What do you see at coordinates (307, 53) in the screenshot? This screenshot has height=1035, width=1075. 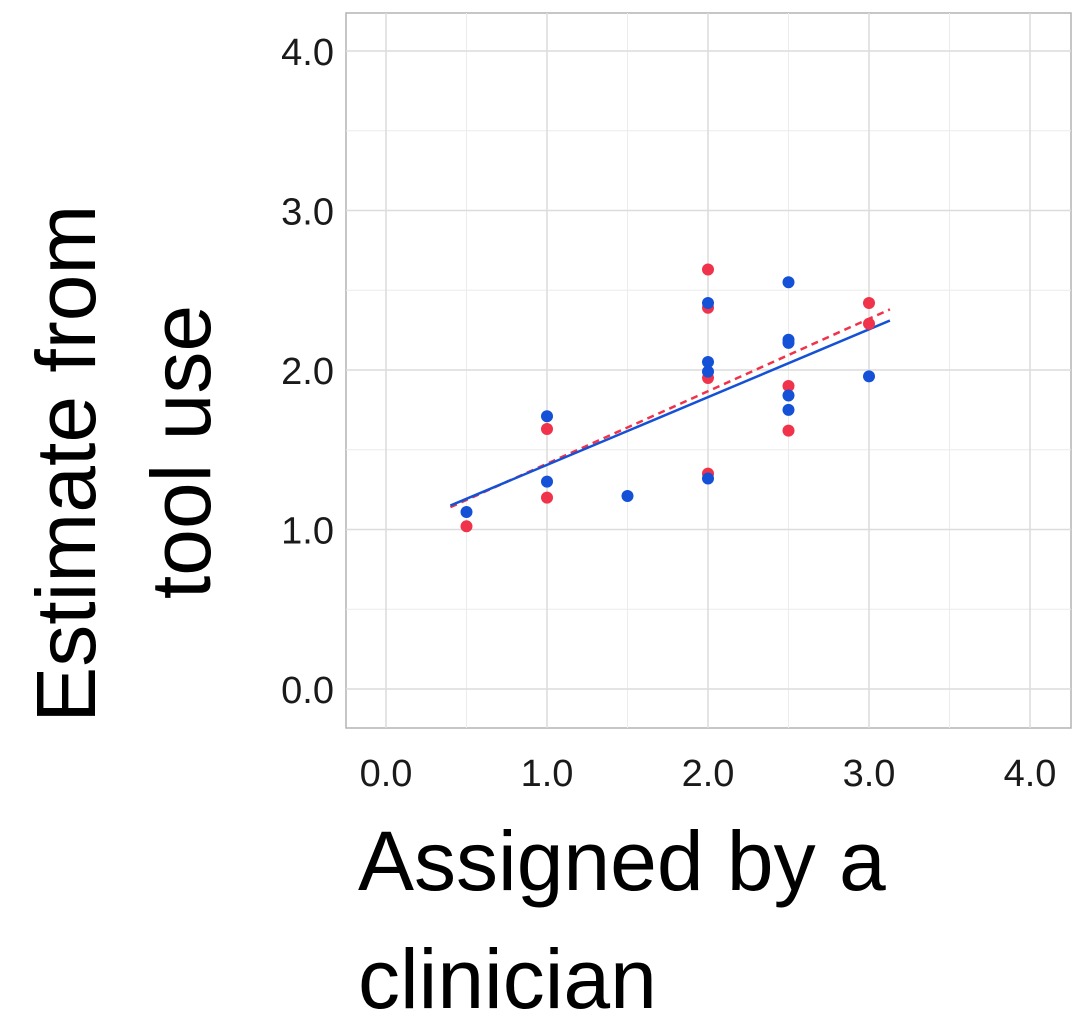 I see `y-tick-label: 4.0` at bounding box center [307, 53].